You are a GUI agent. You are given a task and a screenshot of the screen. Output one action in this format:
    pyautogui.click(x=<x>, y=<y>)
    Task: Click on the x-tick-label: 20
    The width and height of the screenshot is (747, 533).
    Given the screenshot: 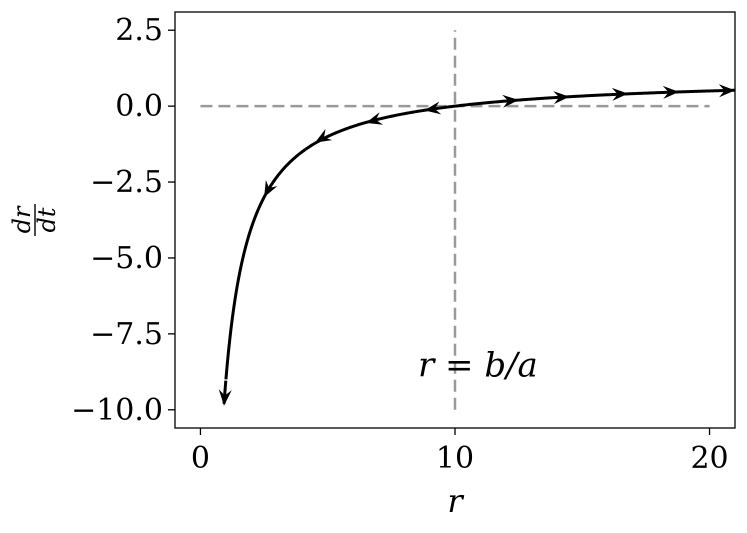 What is the action you would take?
    pyautogui.click(x=709, y=458)
    